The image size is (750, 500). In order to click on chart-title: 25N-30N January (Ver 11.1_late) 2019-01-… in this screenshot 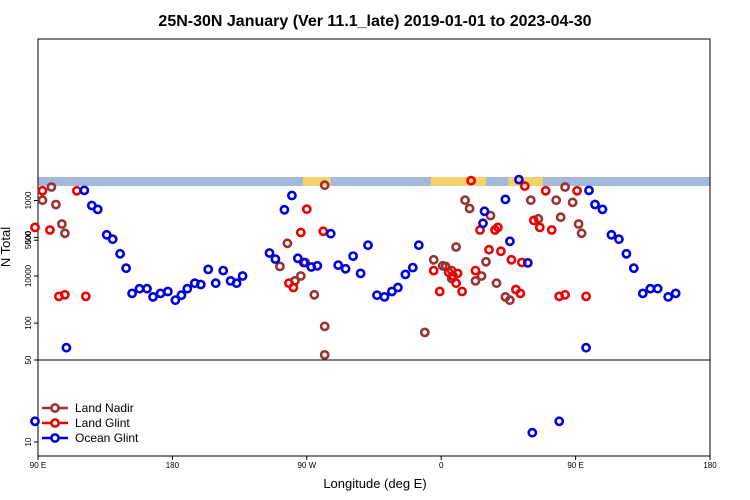, I will do `click(374, 21)`.